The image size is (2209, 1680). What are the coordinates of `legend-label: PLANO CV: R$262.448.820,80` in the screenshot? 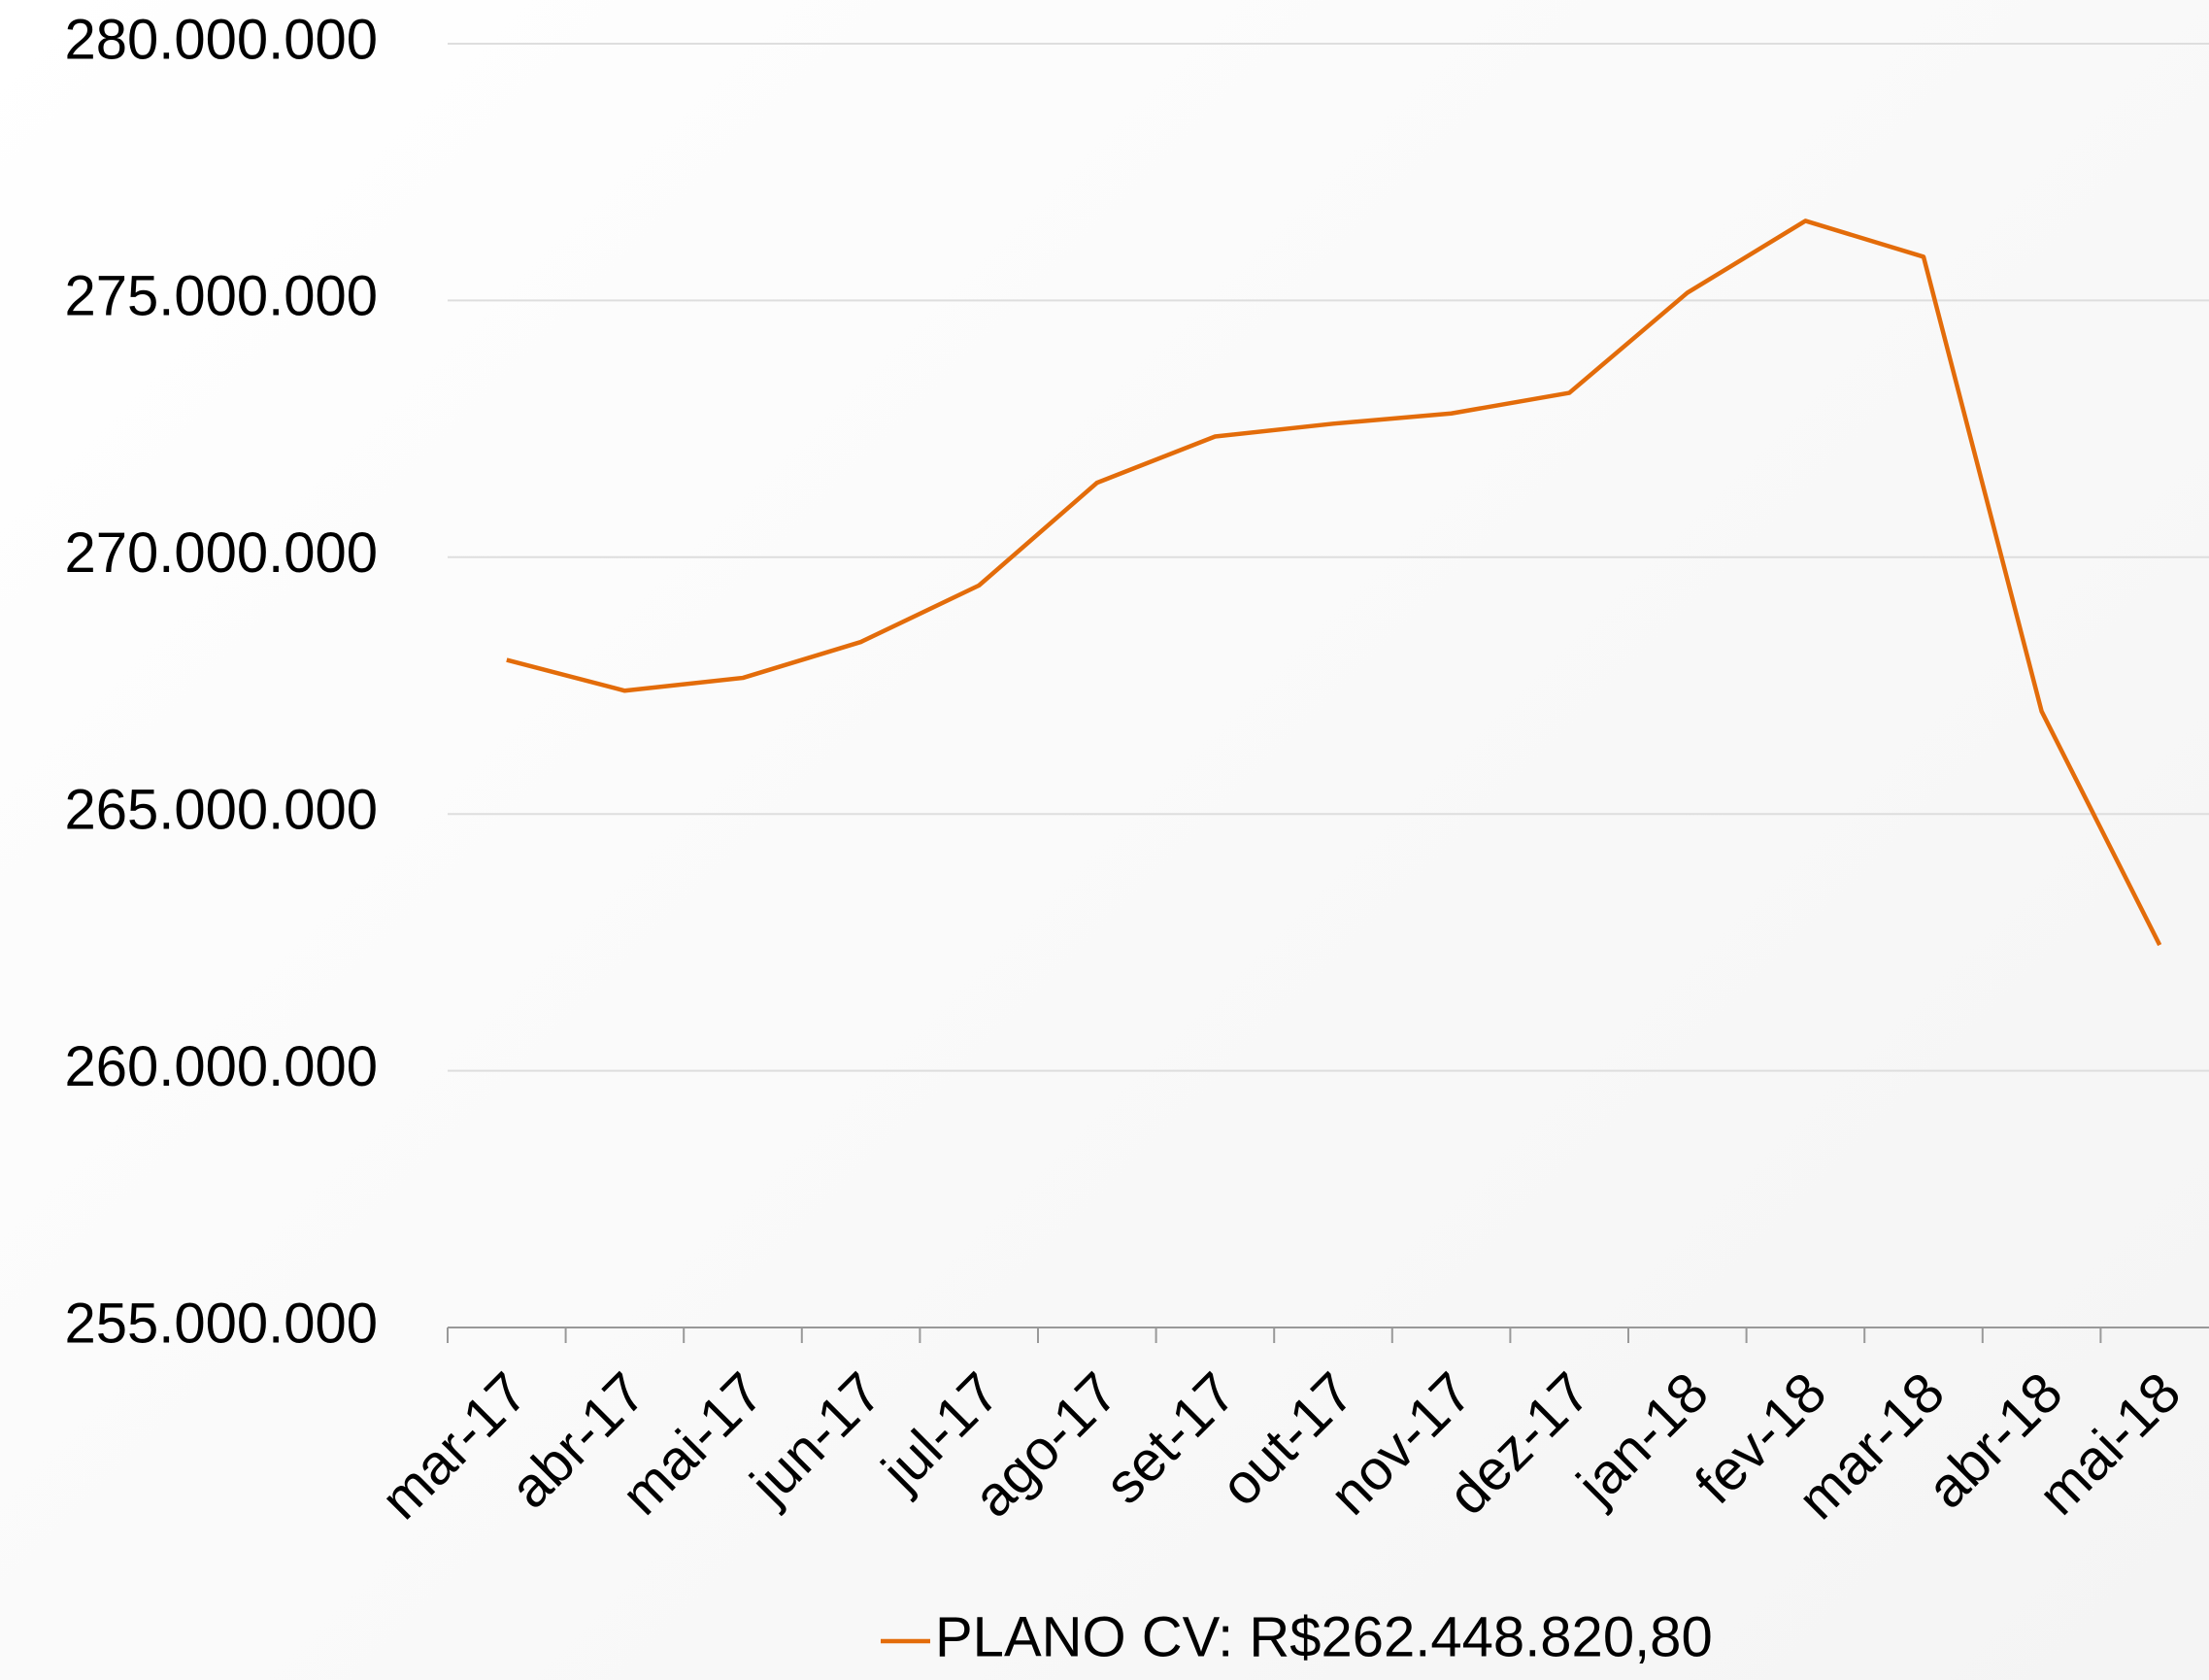 It's located at (1324, 1636).